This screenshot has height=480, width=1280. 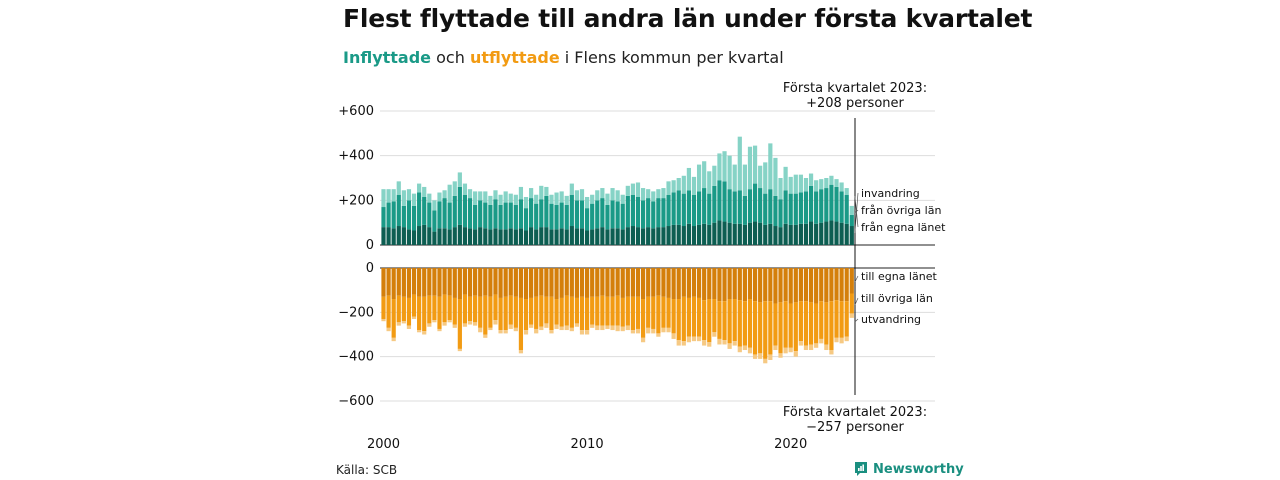 What do you see at coordinates (855, 88) in the screenshot?
I see `annotation-top-line1: Första kvartalet 2023:` at bounding box center [855, 88].